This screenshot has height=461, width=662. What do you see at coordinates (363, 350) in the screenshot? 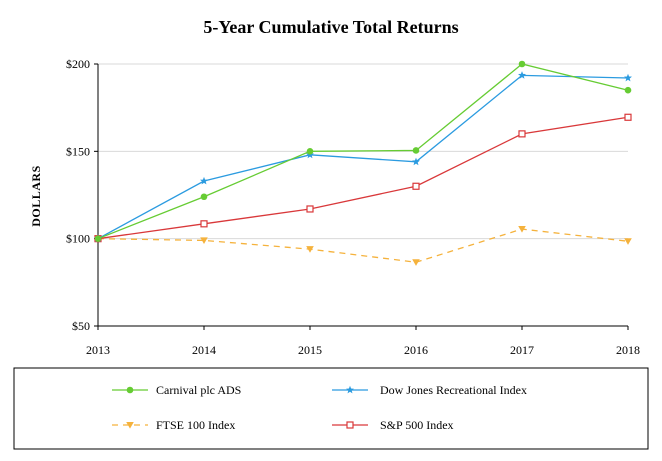
I see `x-tick-labels: 2013 2014 2015 2016 2017 2018` at bounding box center [363, 350].